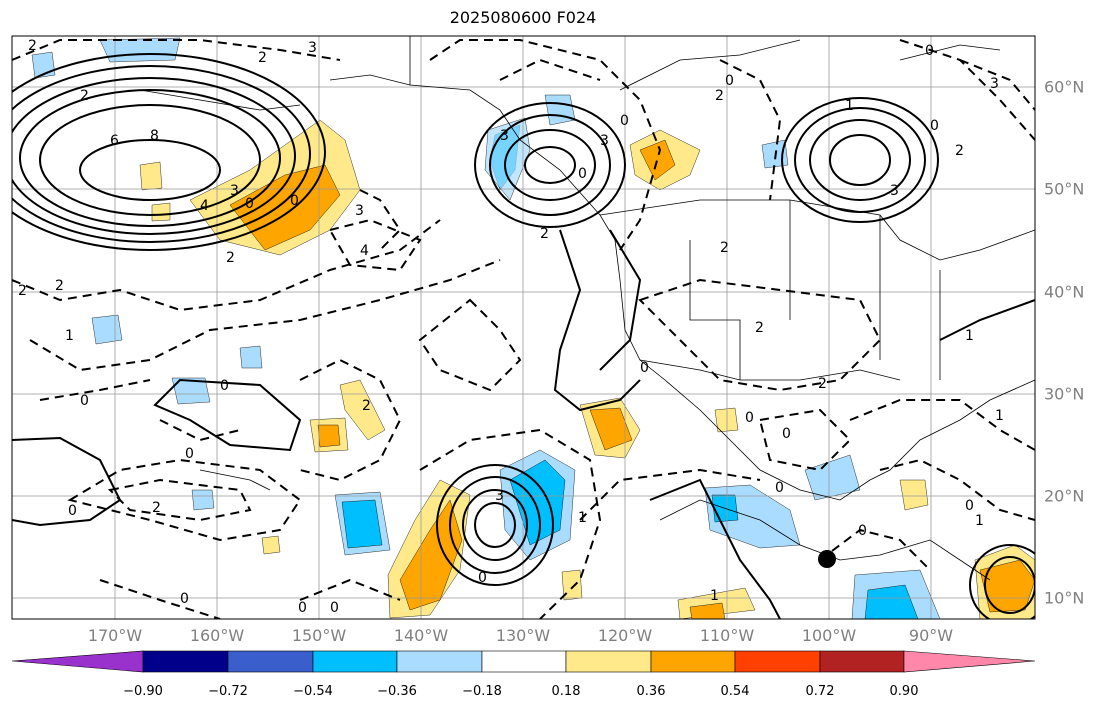 The image size is (1105, 712). What do you see at coordinates (651, 691) in the screenshot?
I see `colorbar-tick-label: 0.36` at bounding box center [651, 691].